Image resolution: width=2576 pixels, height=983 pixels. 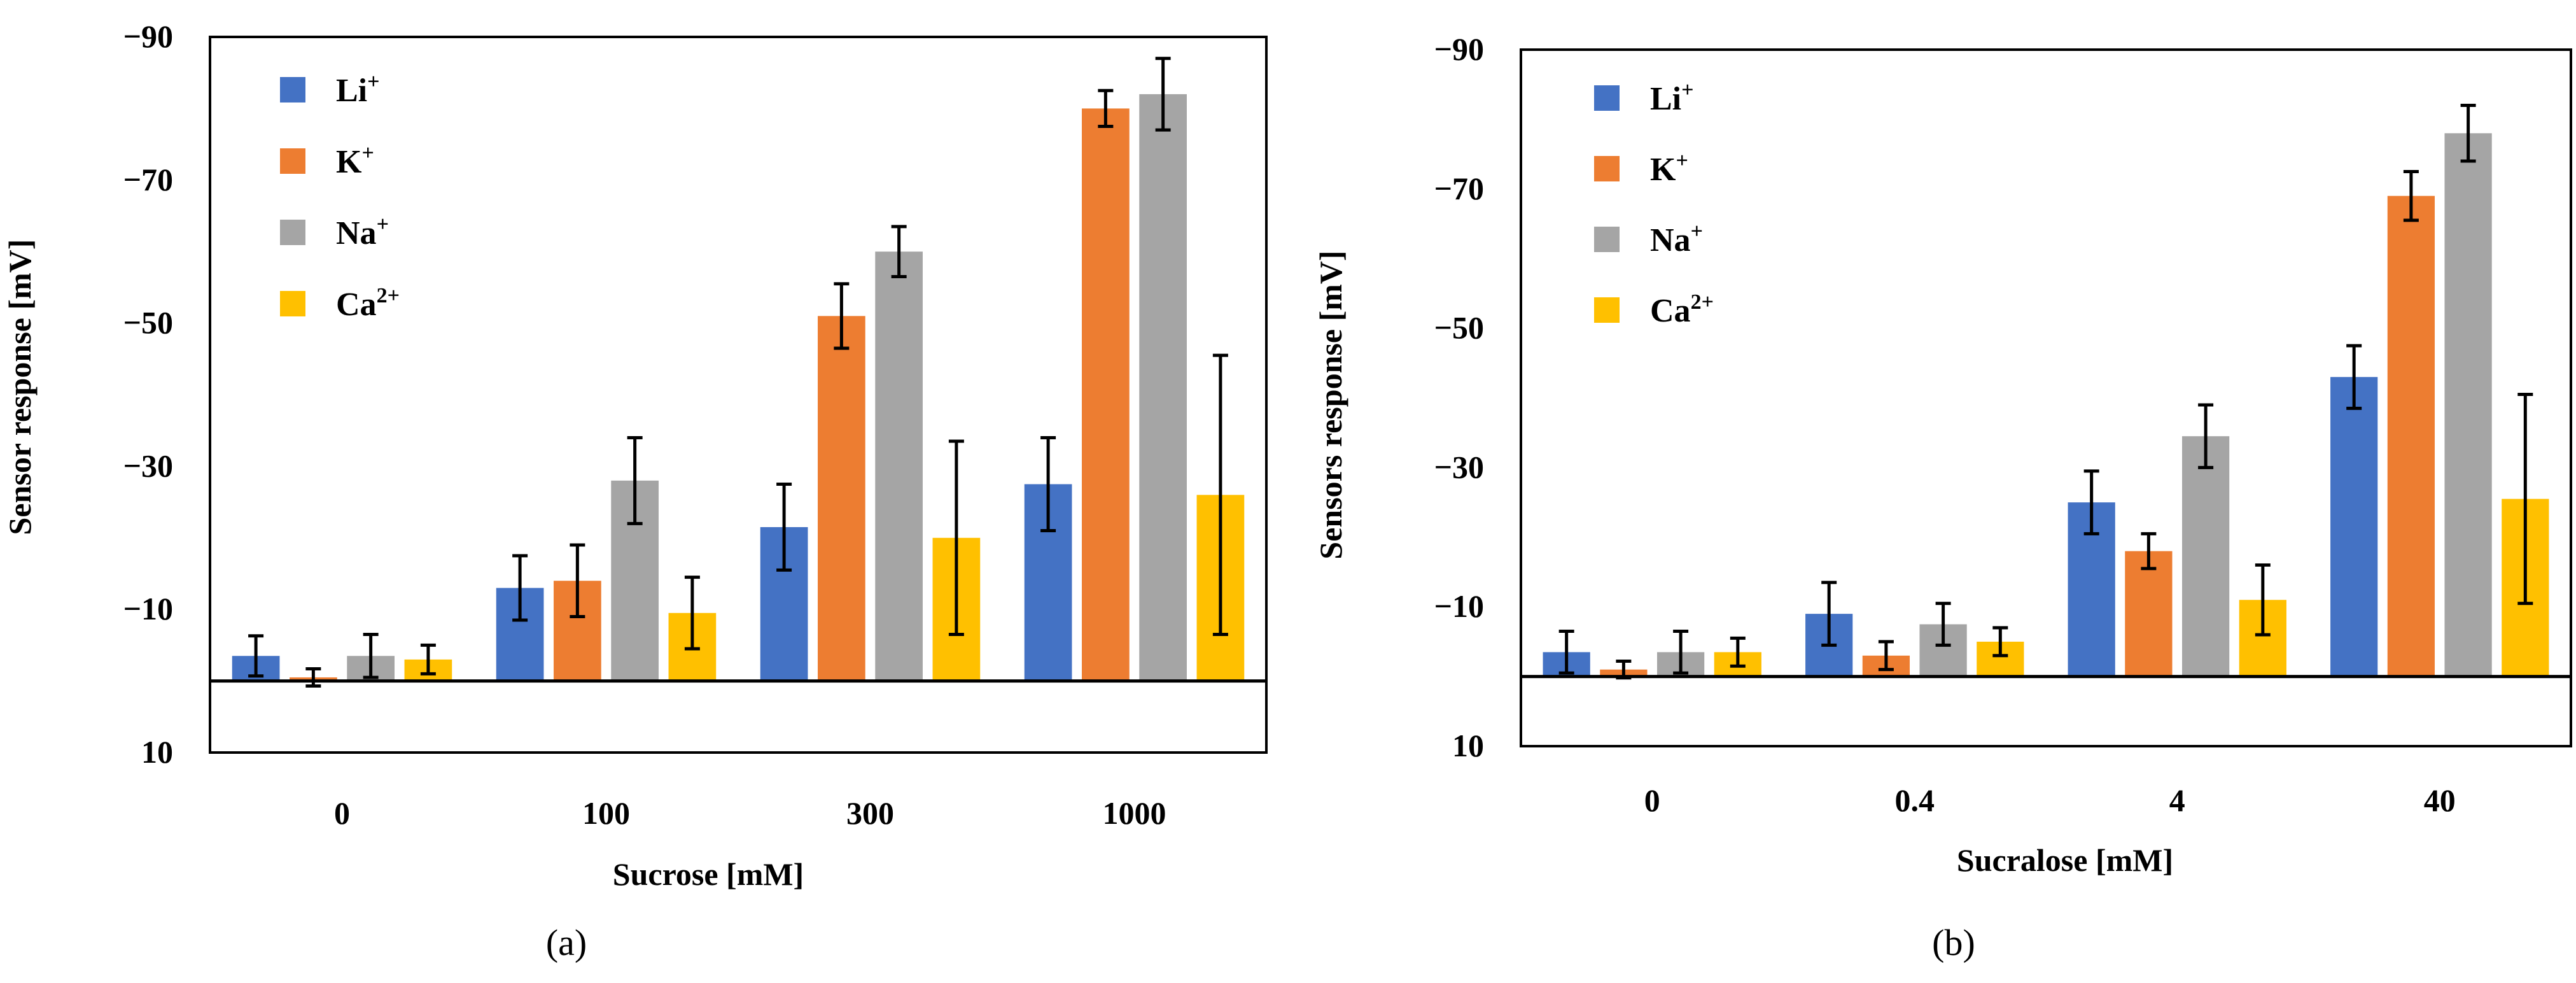 What do you see at coordinates (1330, 405) in the screenshot?
I see `y-axis-label: Sensors response [mV]` at bounding box center [1330, 405].